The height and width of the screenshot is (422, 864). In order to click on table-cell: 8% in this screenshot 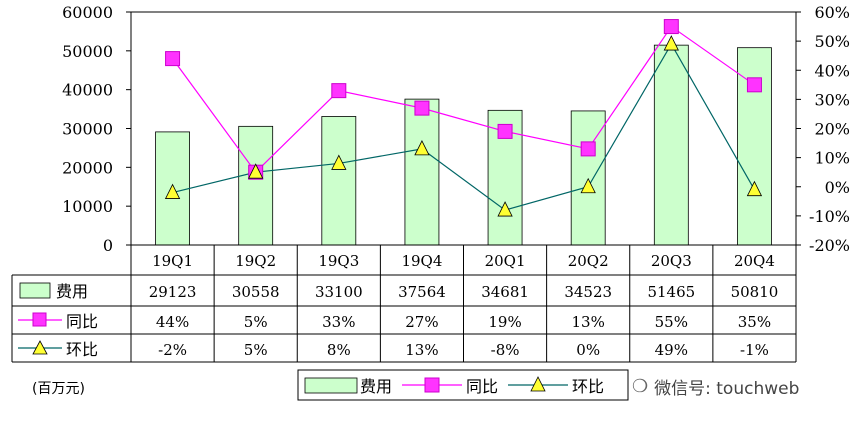, I will do `click(339, 350)`.